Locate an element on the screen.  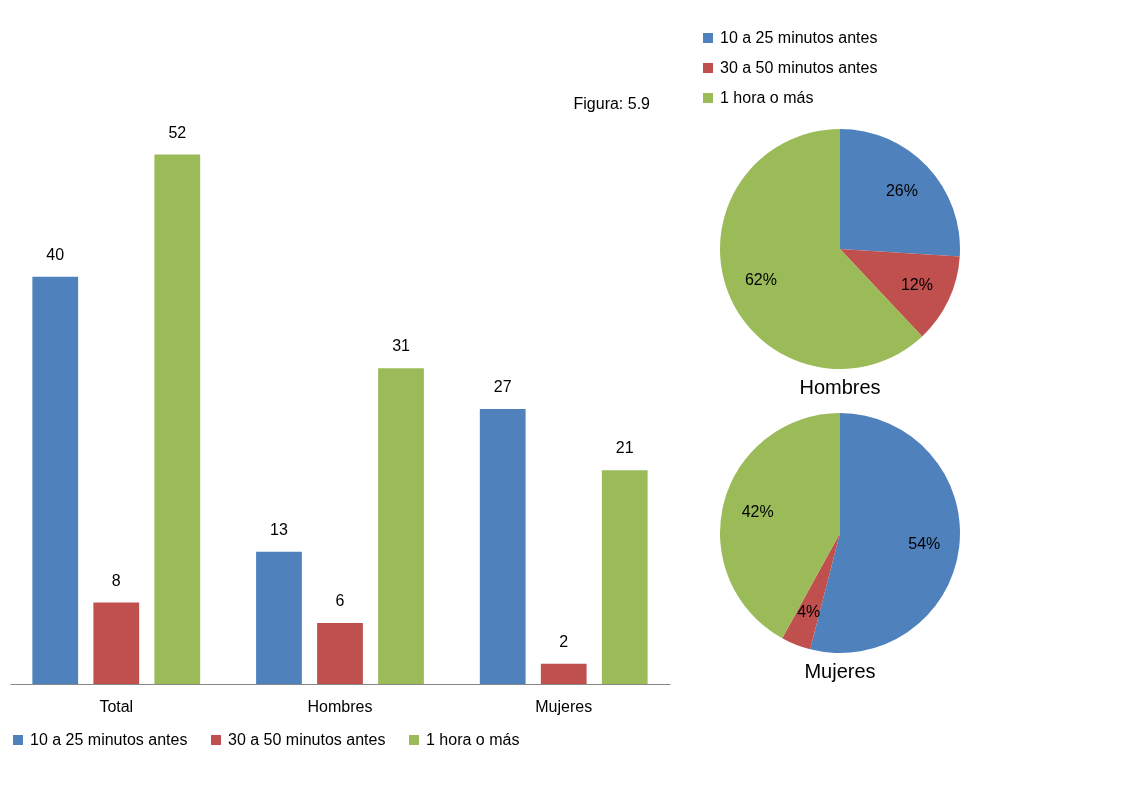
x-tick-label: Mujeres is located at coordinates (564, 706).